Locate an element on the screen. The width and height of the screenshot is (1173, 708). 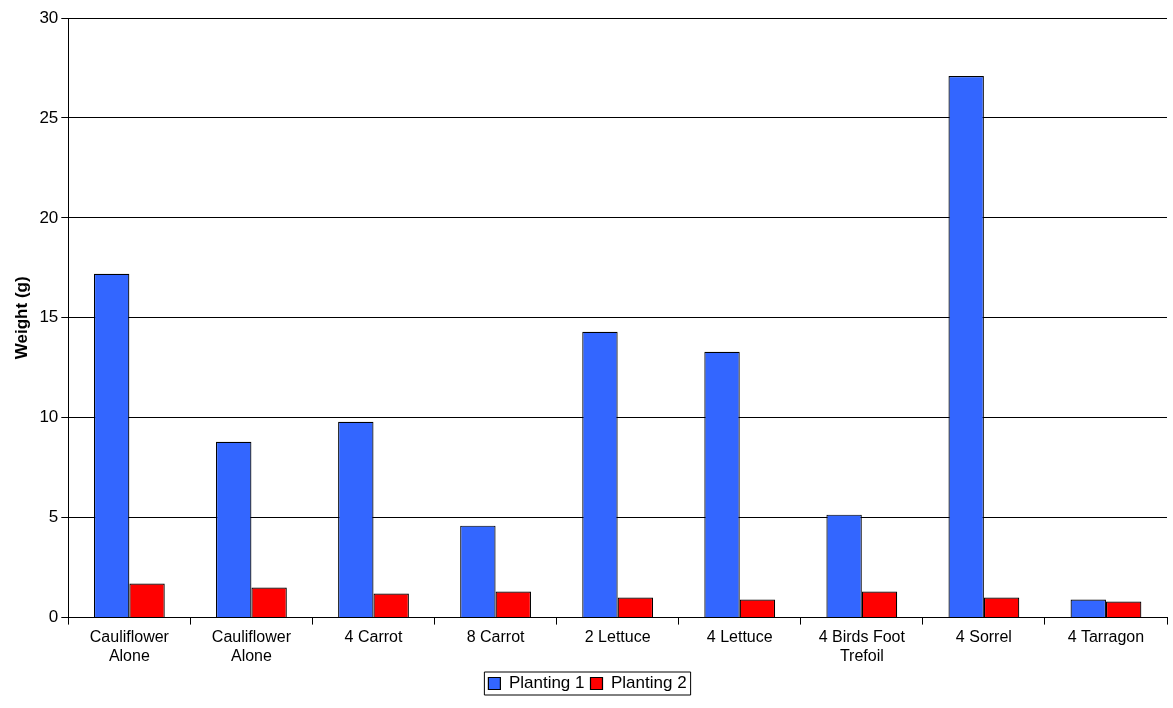
y-tick-label: 15 is located at coordinates (49, 317).